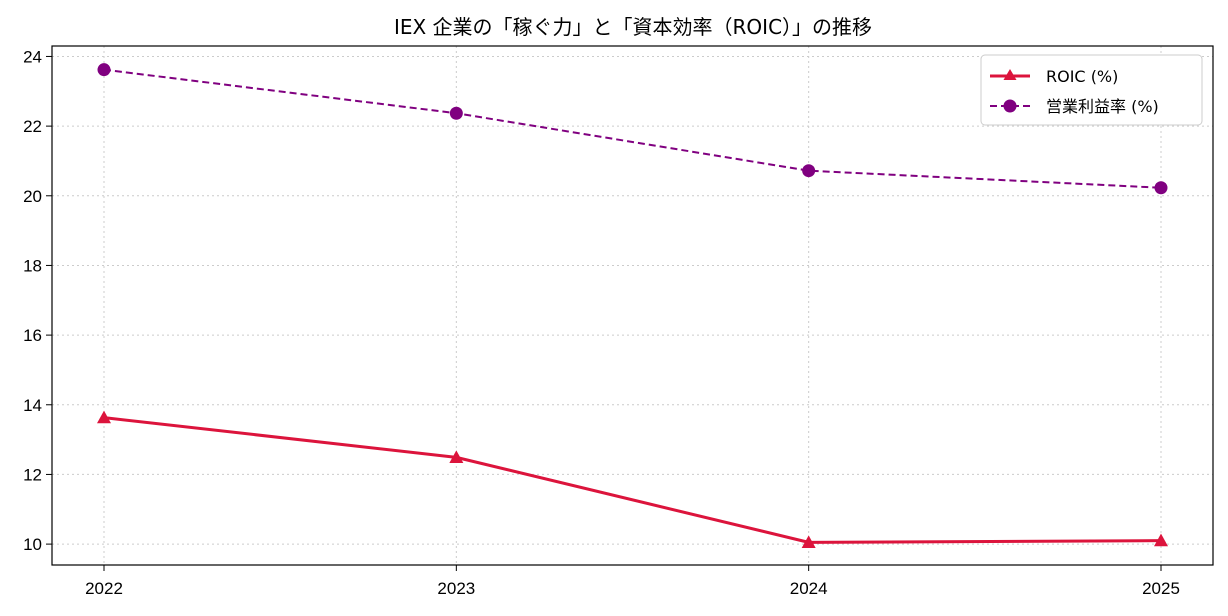 This screenshot has width=1228, height=616. Describe the element at coordinates (32, 474) in the screenshot. I see `y-tick-label: 12` at that location.